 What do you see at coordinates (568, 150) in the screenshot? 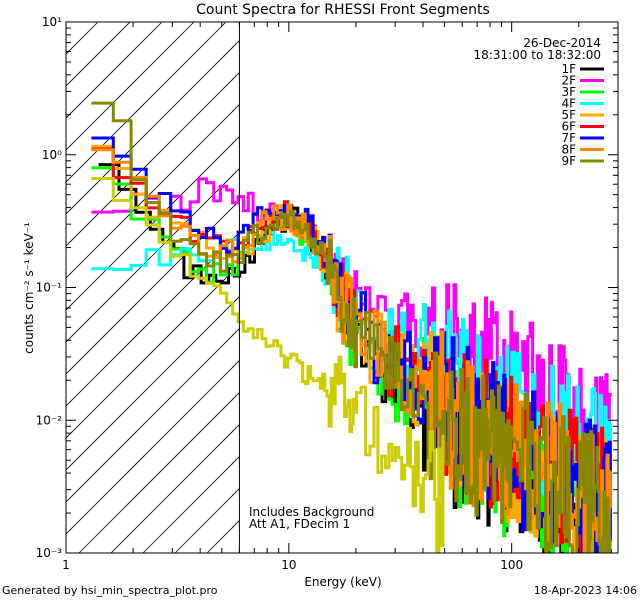
I see `legend-label: 8F` at bounding box center [568, 150].